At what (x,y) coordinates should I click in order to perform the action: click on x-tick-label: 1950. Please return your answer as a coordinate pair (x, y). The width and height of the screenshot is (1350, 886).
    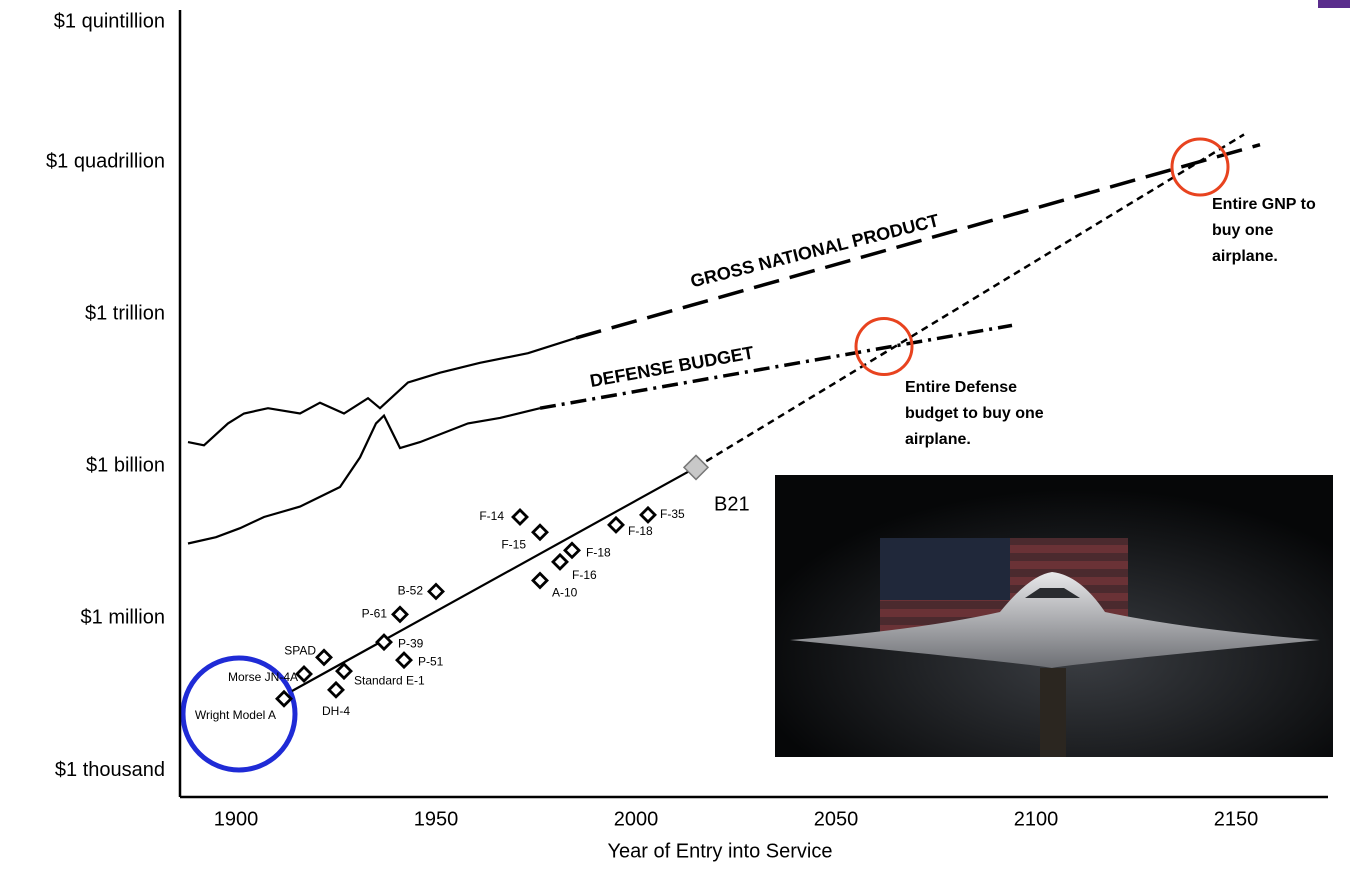
    Looking at the image, I should click on (436, 819).